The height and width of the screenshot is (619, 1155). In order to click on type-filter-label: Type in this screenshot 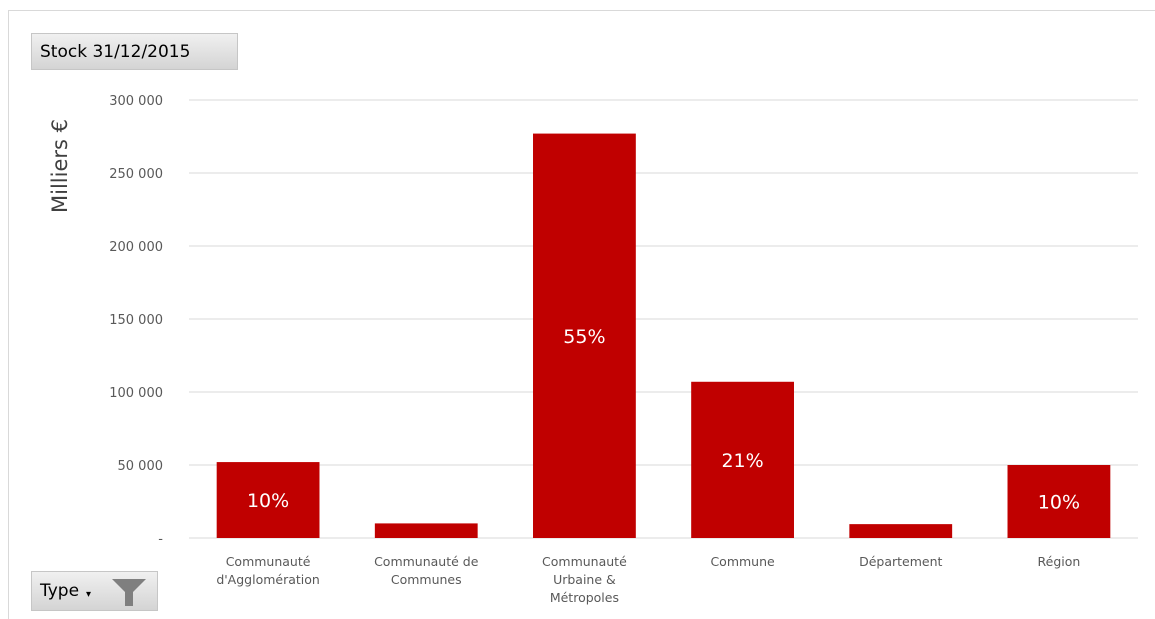, I will do `click(60, 591)`.